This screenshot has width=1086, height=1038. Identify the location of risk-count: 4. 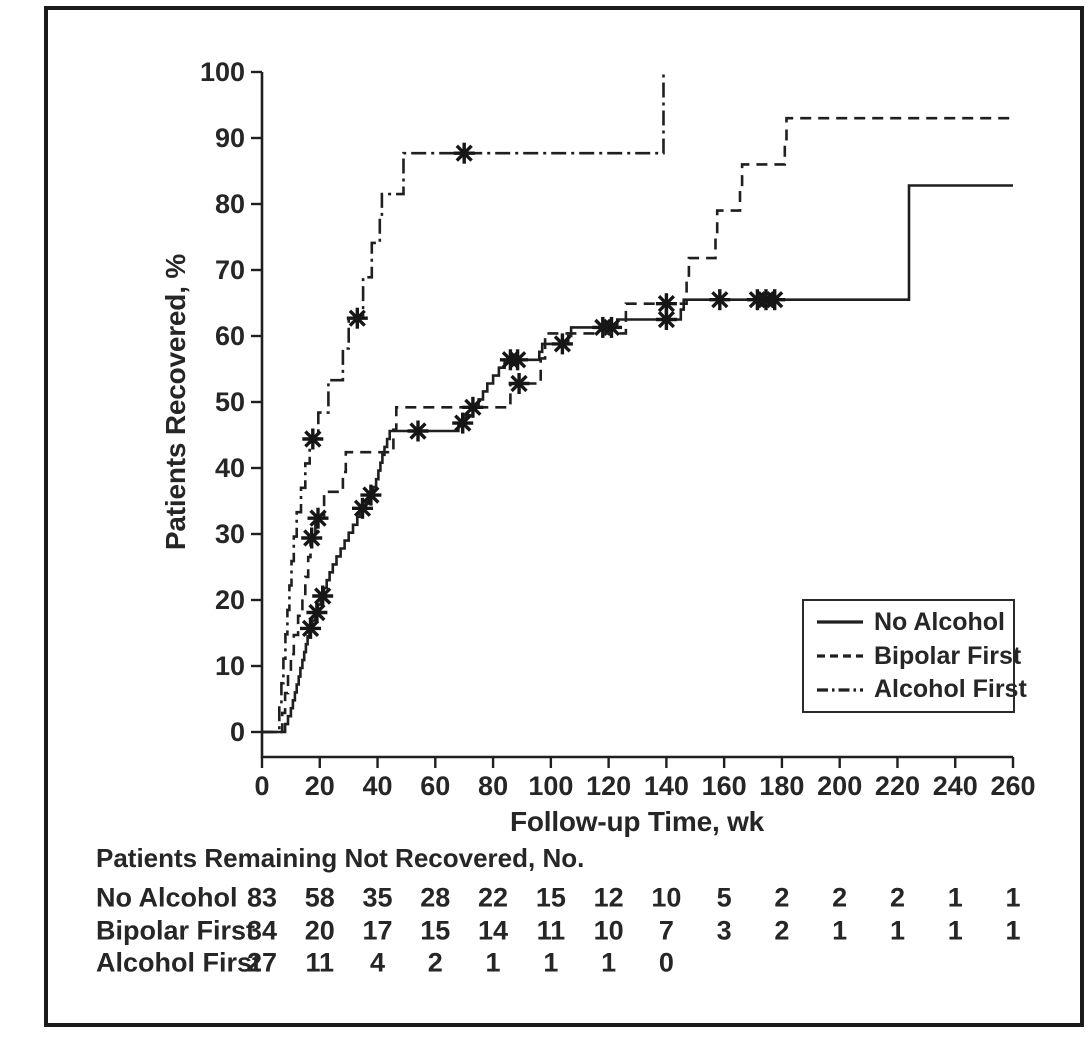
(378, 962).